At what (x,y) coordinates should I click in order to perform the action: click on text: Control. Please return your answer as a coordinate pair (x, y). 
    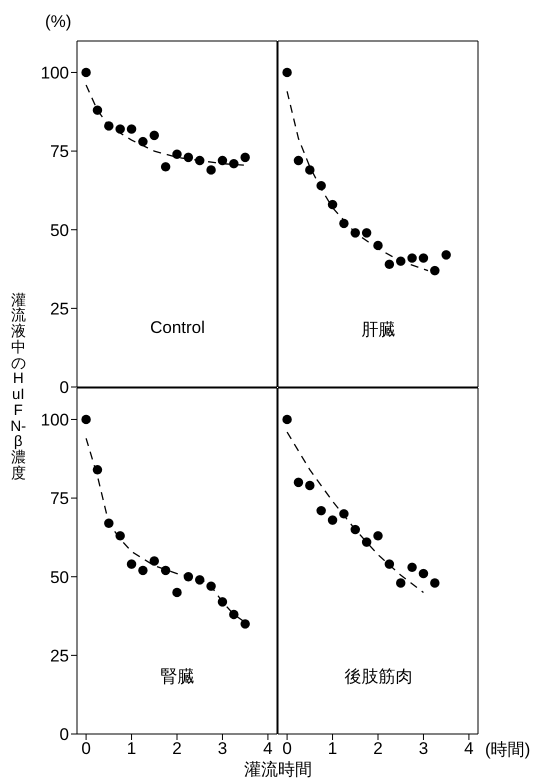
    Looking at the image, I should click on (177, 328).